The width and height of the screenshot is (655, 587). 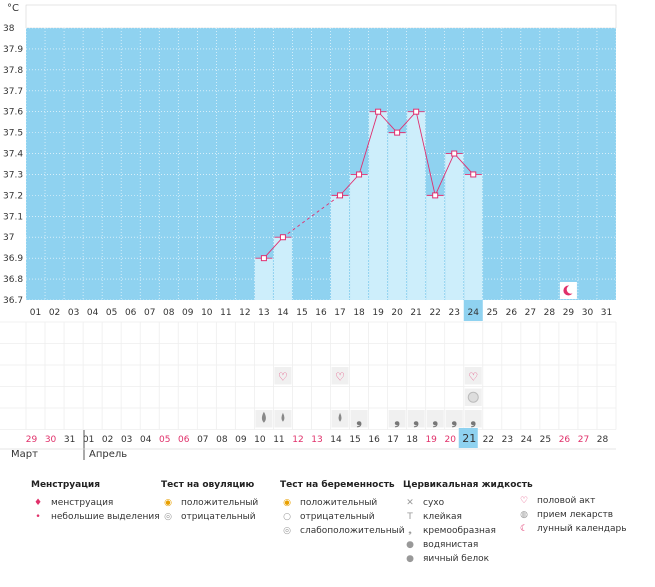 I want to click on x-tick-label: 19, so click(x=378, y=313).